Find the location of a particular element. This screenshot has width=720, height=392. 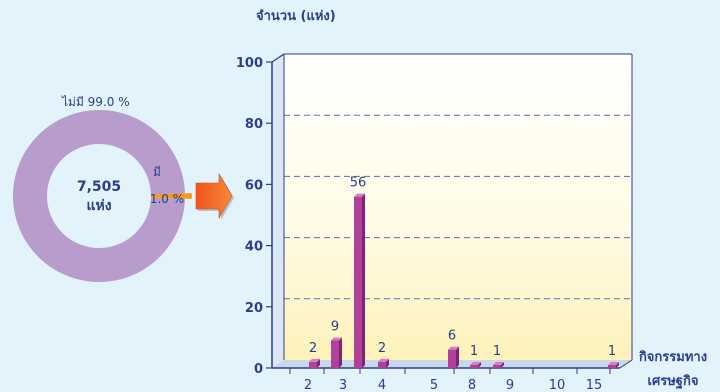

callout-label-has: มี is located at coordinates (157, 172).